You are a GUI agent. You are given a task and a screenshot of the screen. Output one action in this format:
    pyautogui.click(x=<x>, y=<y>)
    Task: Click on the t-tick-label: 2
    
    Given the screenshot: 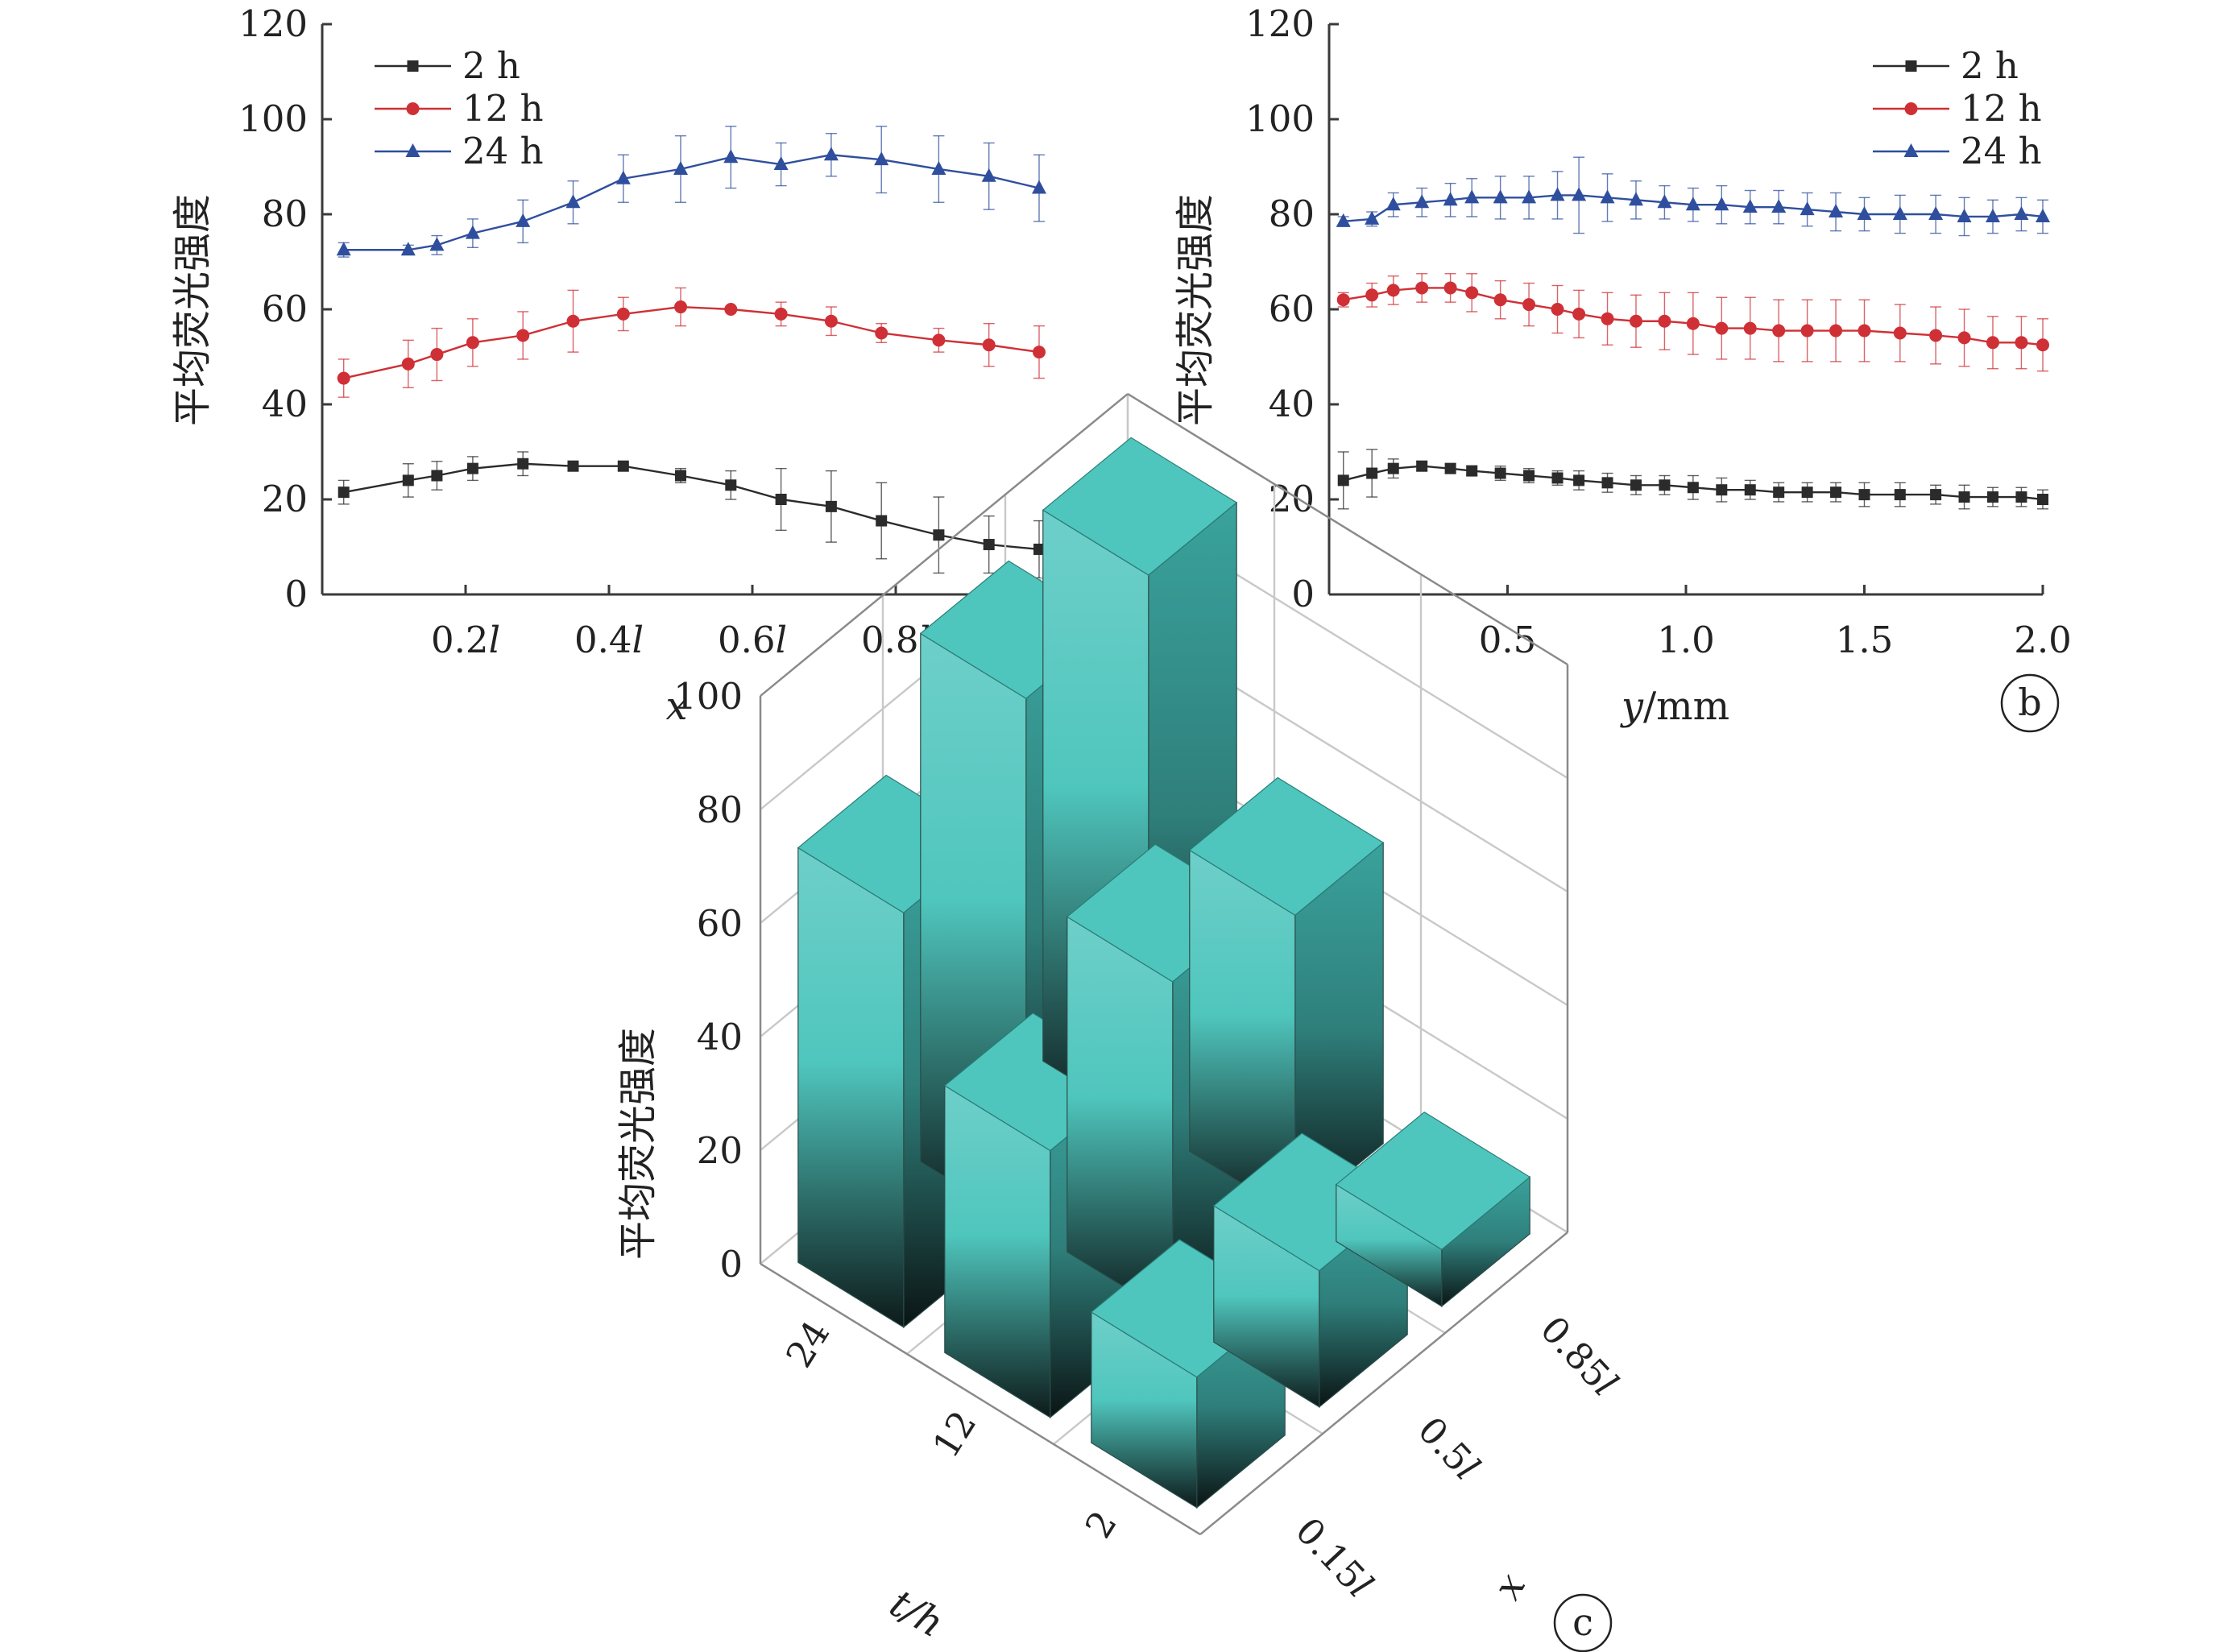 What is the action you would take?
    pyautogui.click(x=1101, y=1524)
    